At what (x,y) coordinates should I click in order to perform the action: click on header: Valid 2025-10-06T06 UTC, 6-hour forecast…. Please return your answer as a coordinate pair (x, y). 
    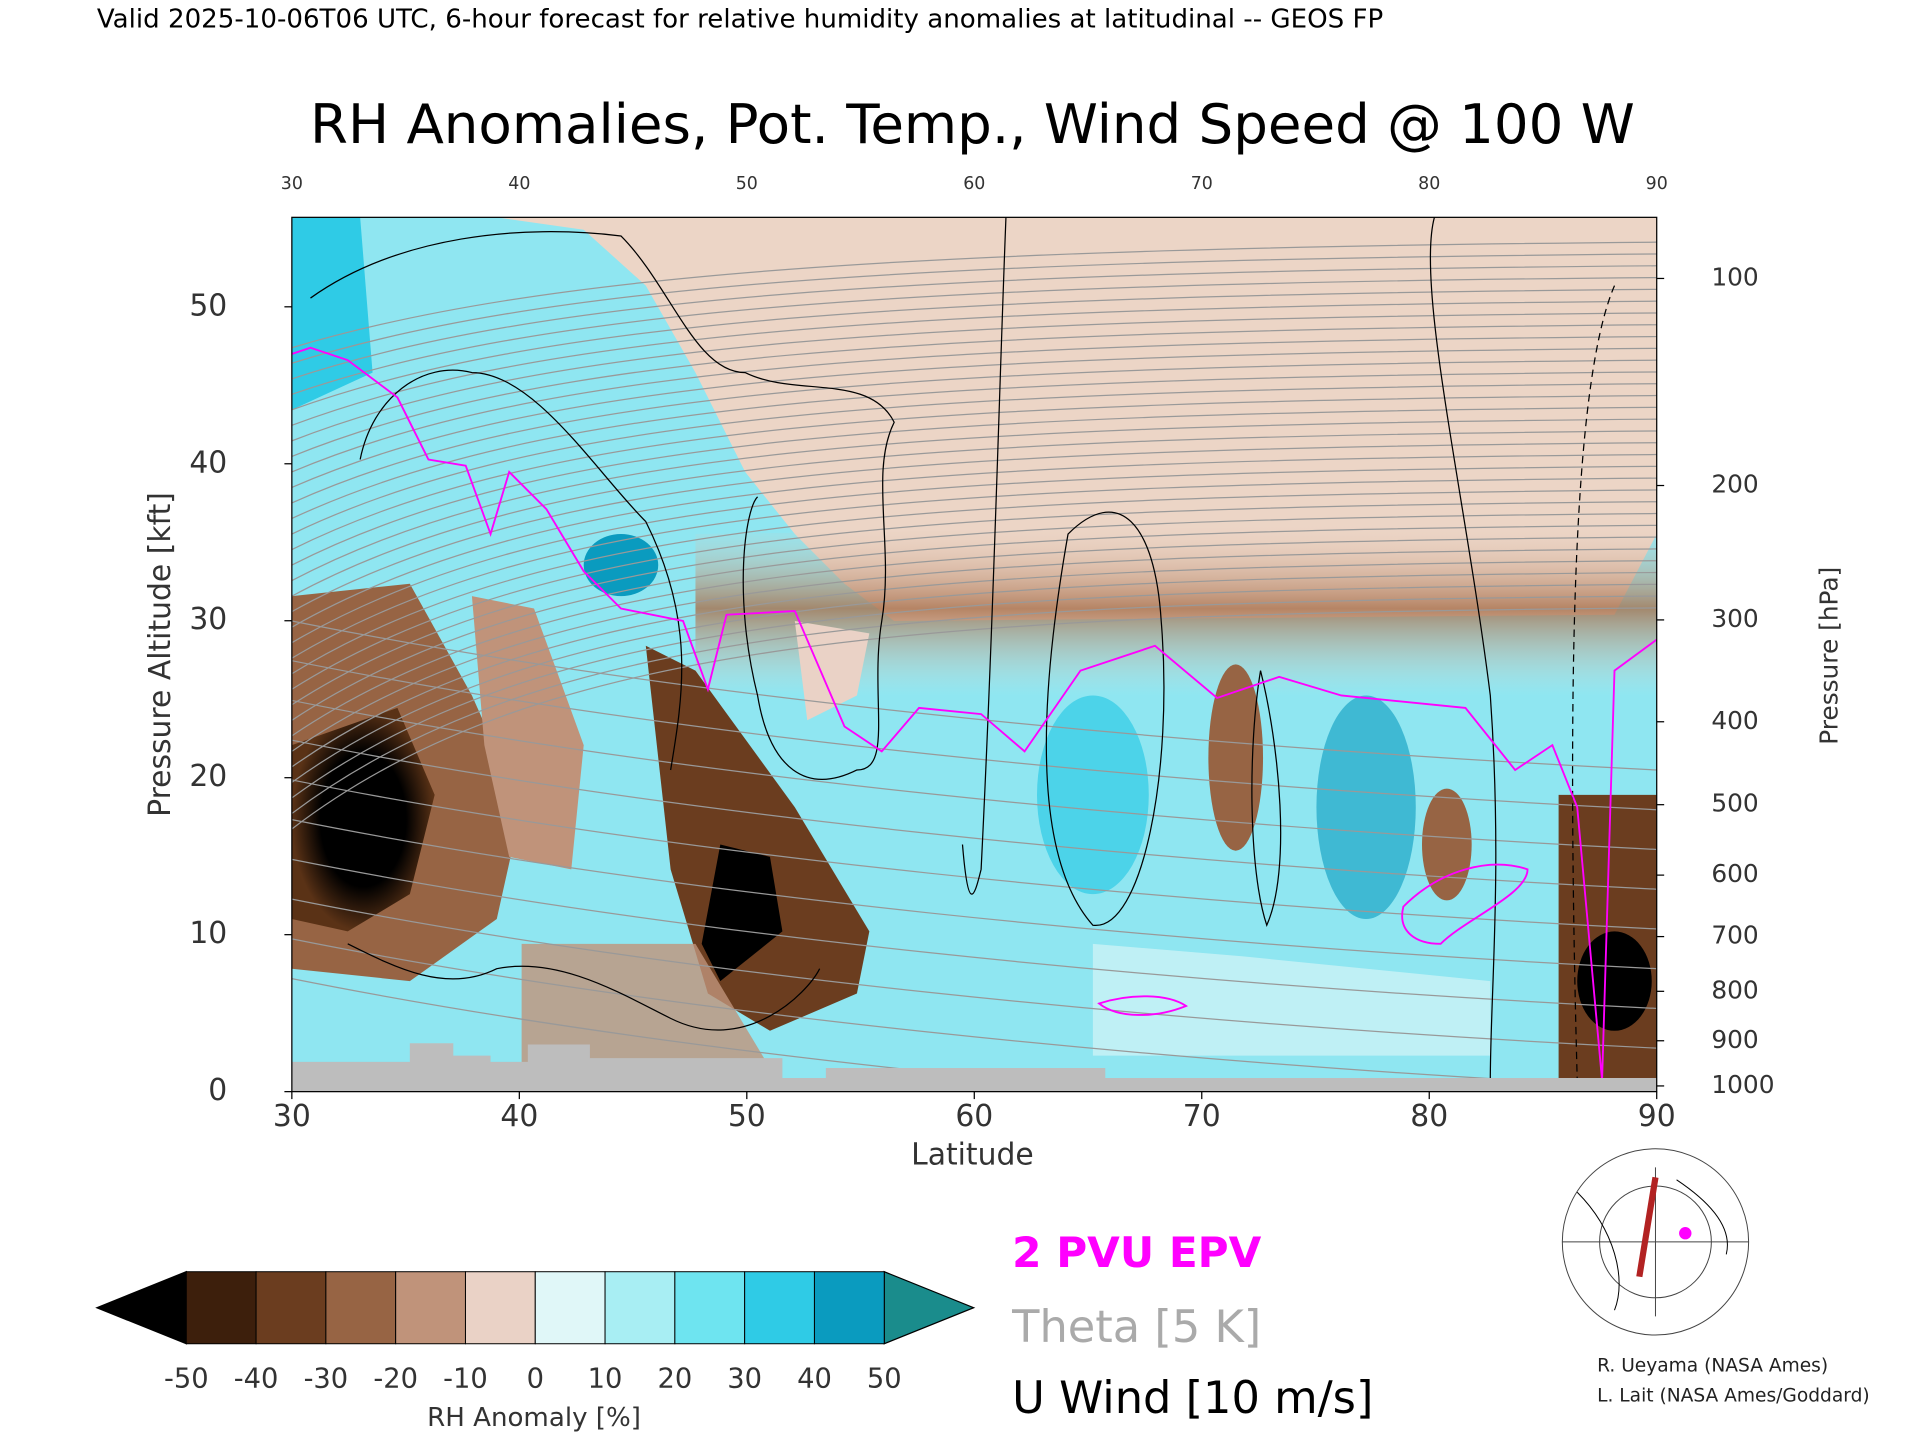
    Looking at the image, I should click on (740, 19).